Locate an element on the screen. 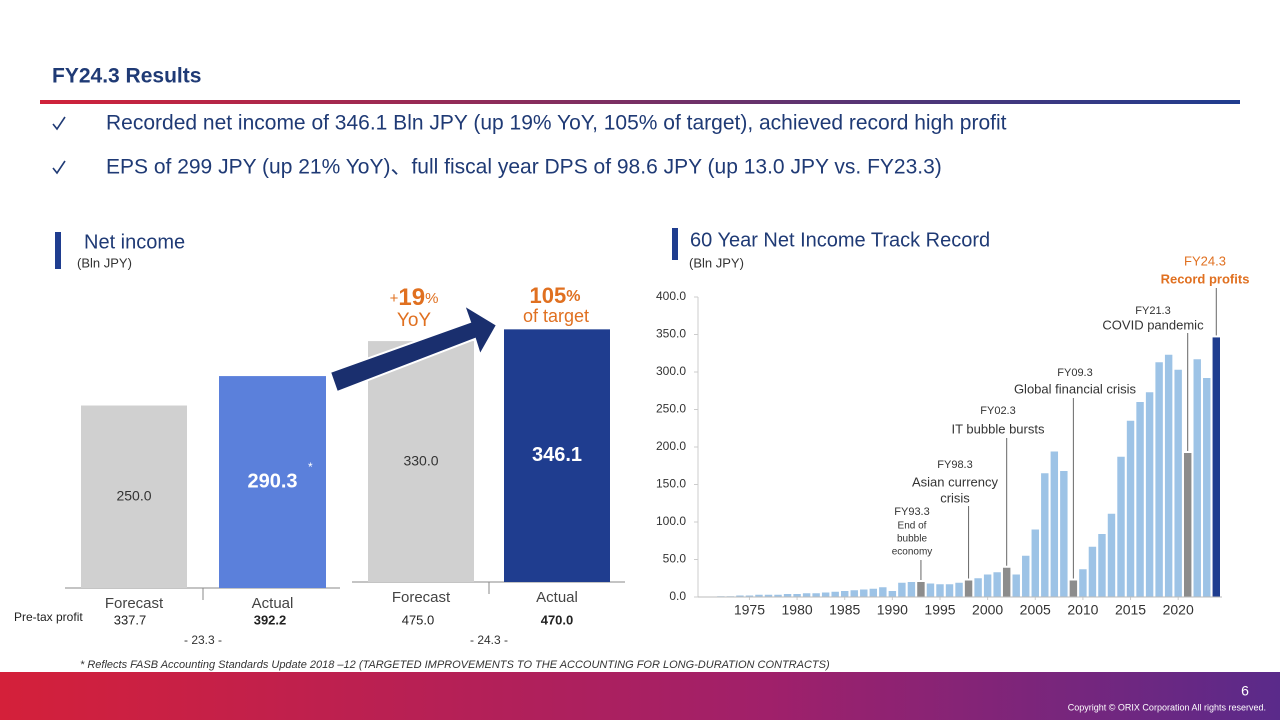 The height and width of the screenshot is (720, 1280). pretax-value: 392.2 is located at coordinates (270, 619).